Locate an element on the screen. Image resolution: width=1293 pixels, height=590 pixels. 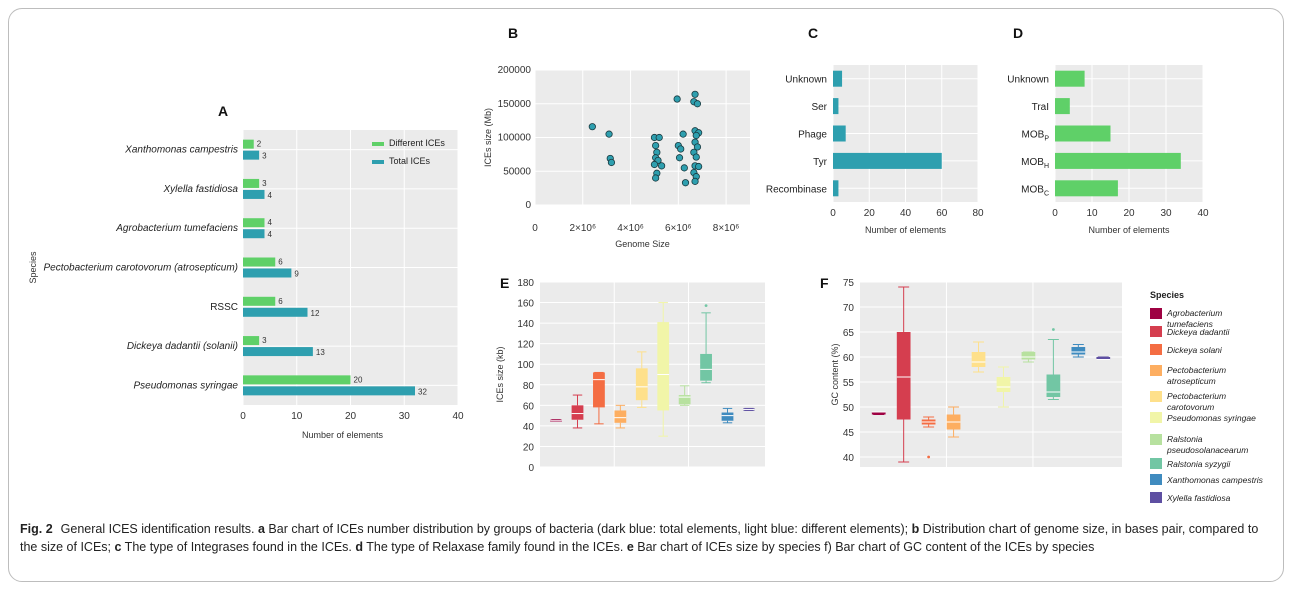
category-label: Dickeya dadantii (solanii) is located at coordinates (182, 346).